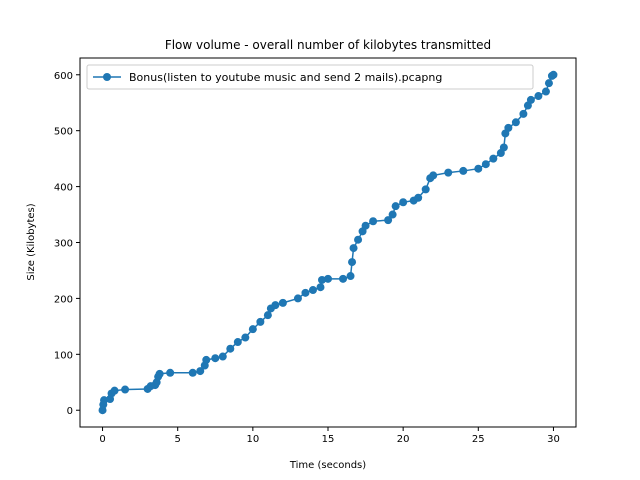 The image size is (640, 480). I want to click on legend-box, so click(310, 77).